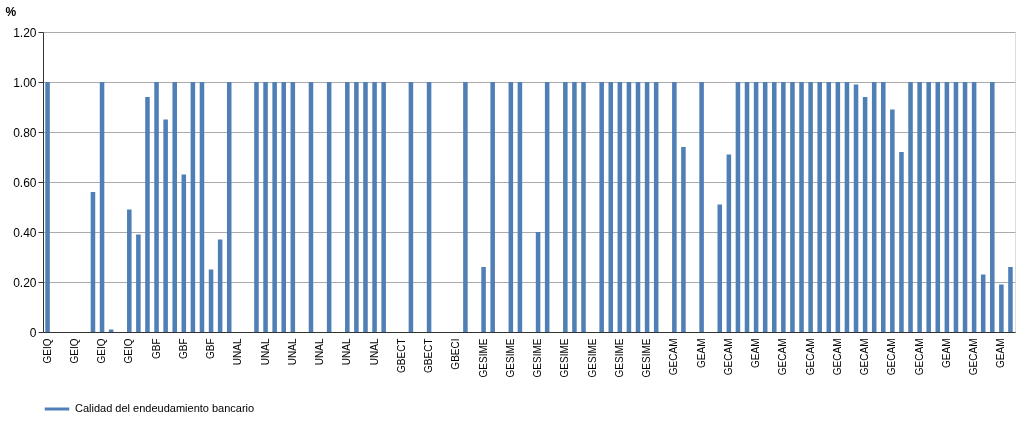 The width and height of the screenshot is (1030, 428). I want to click on y-tick-label: 1.00, so click(25, 82).